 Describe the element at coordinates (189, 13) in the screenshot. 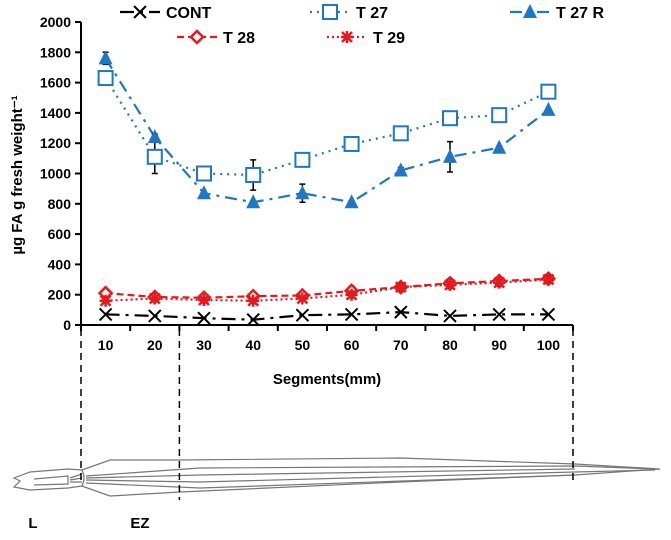

I see `legend-label: CONT` at that location.